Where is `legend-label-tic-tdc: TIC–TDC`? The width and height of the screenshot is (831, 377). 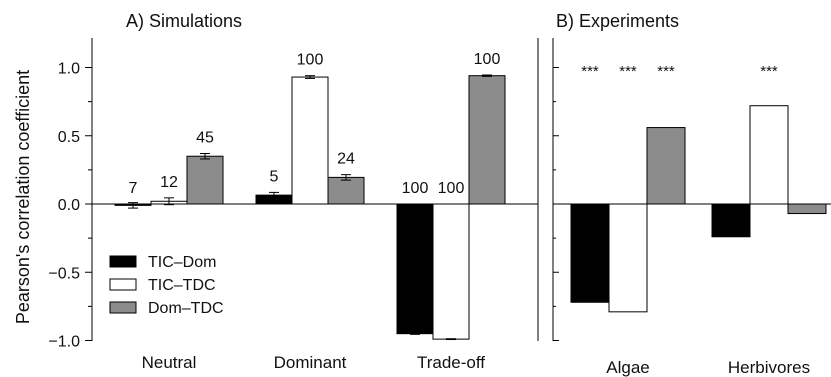
legend-label-tic-tdc: TIC–TDC is located at coordinates (182, 285).